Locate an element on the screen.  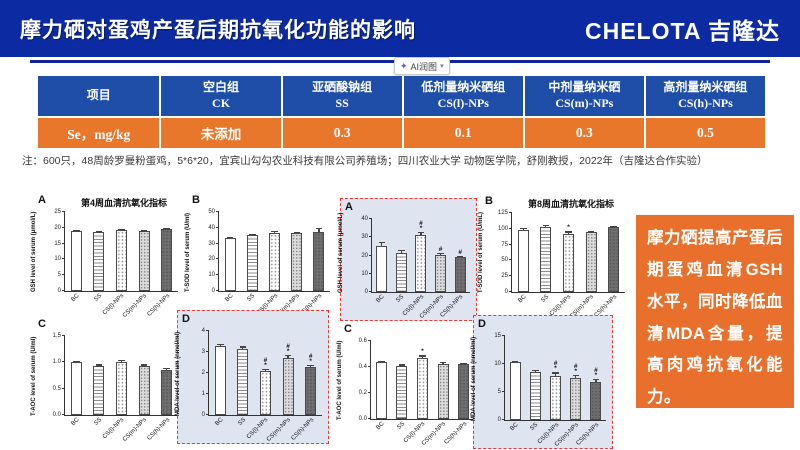
table-header-cell: 空白组 CK is located at coordinates (221, 96).